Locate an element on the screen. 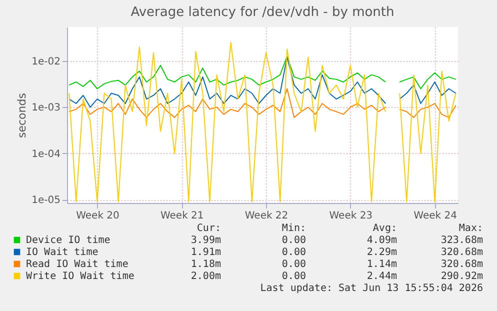 Image resolution: width=497 pixels, height=311 pixels. text: 2.44m is located at coordinates (381, 276).